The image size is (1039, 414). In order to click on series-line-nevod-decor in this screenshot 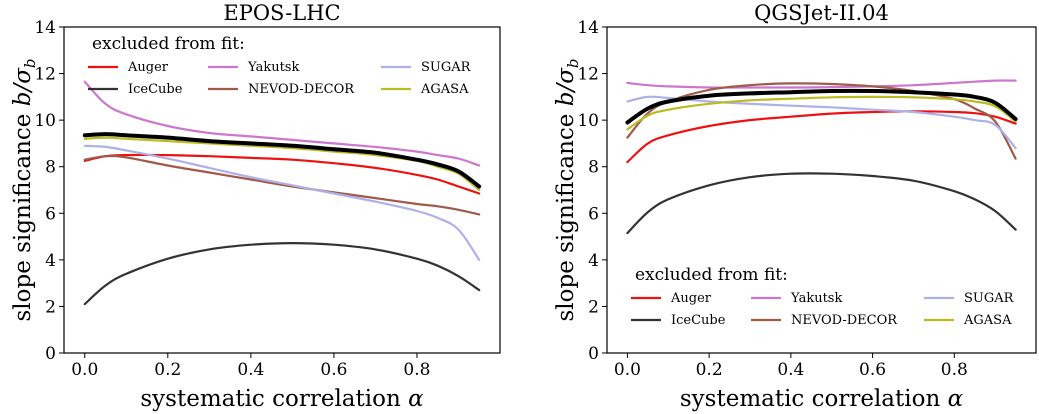, I will do `click(282, 185)`.